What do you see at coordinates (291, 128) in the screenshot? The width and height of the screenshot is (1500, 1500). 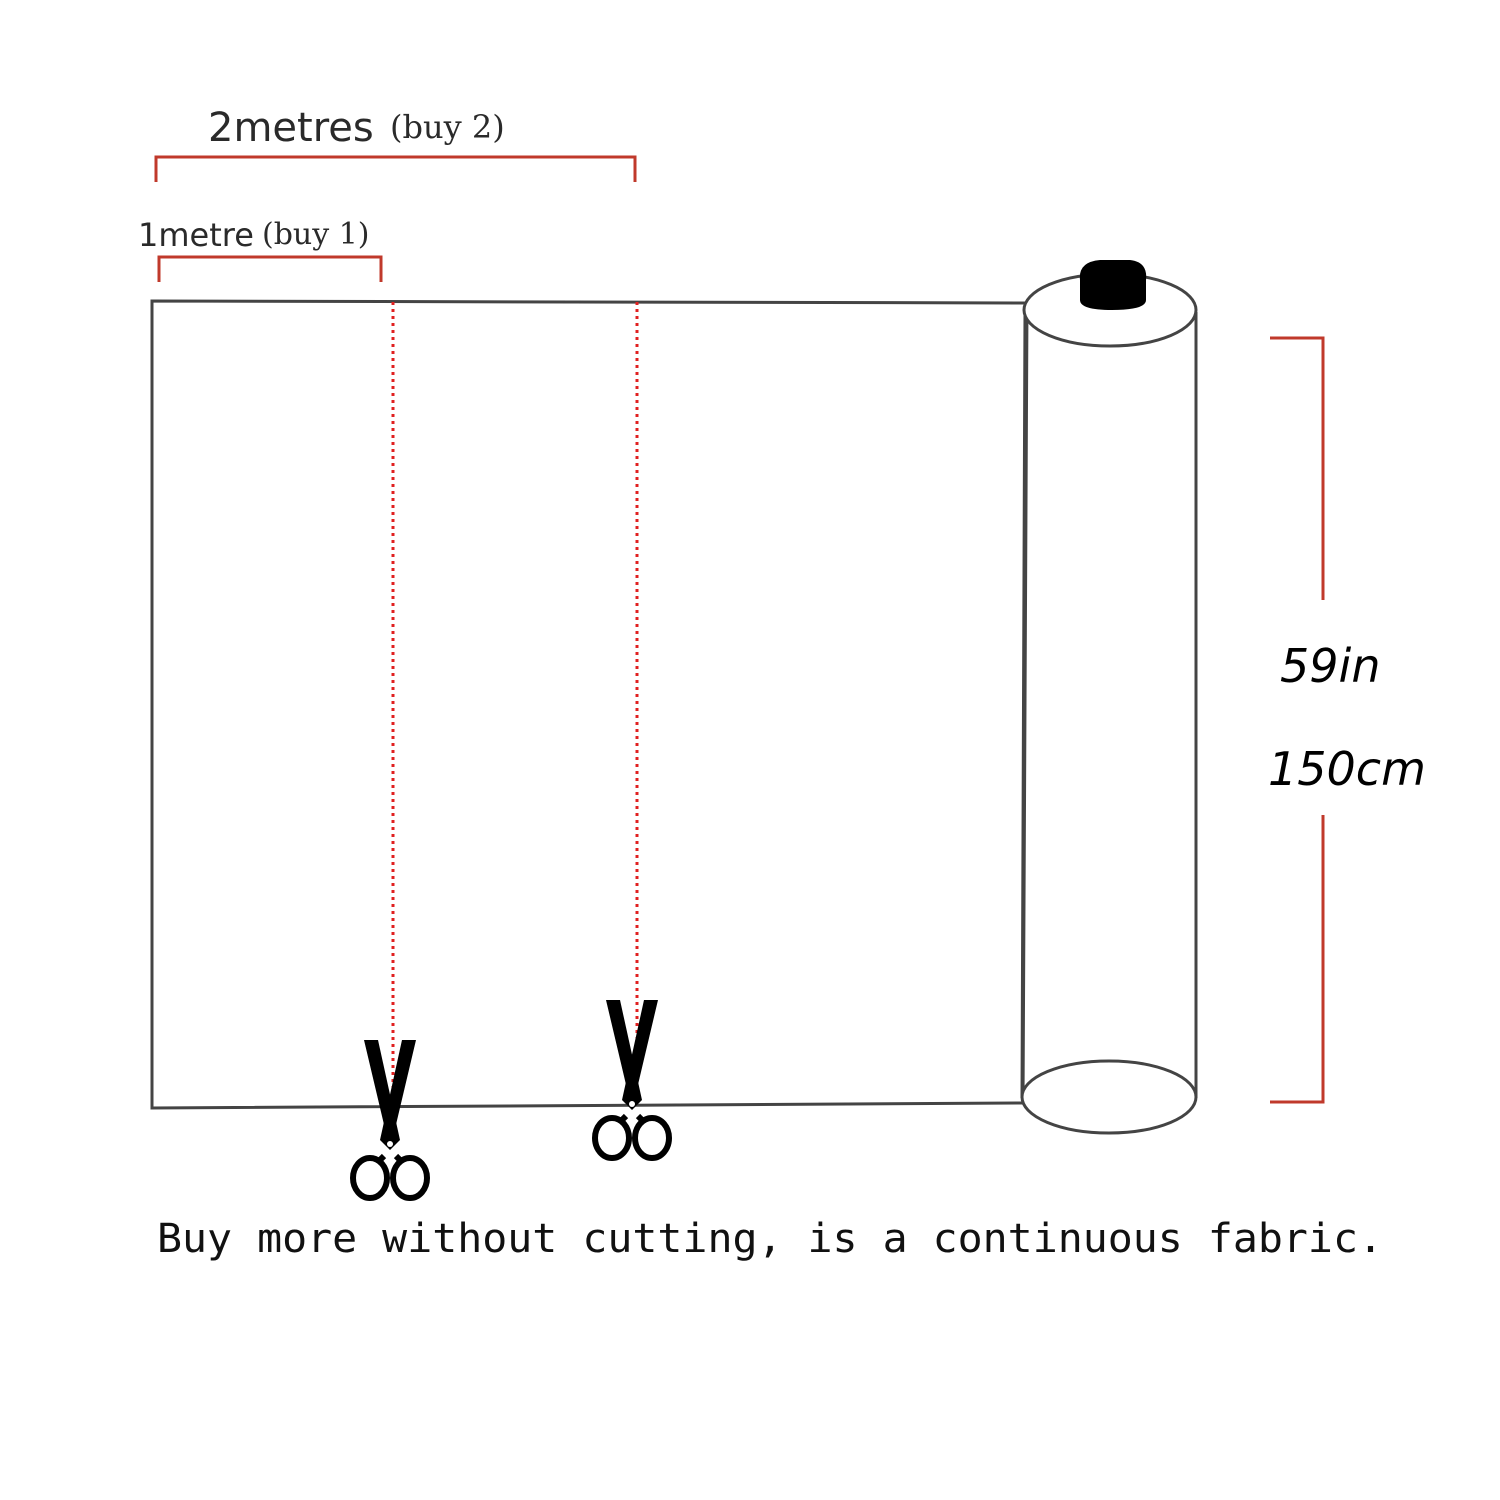 I see `two-metres-label: 2metres` at bounding box center [291, 128].